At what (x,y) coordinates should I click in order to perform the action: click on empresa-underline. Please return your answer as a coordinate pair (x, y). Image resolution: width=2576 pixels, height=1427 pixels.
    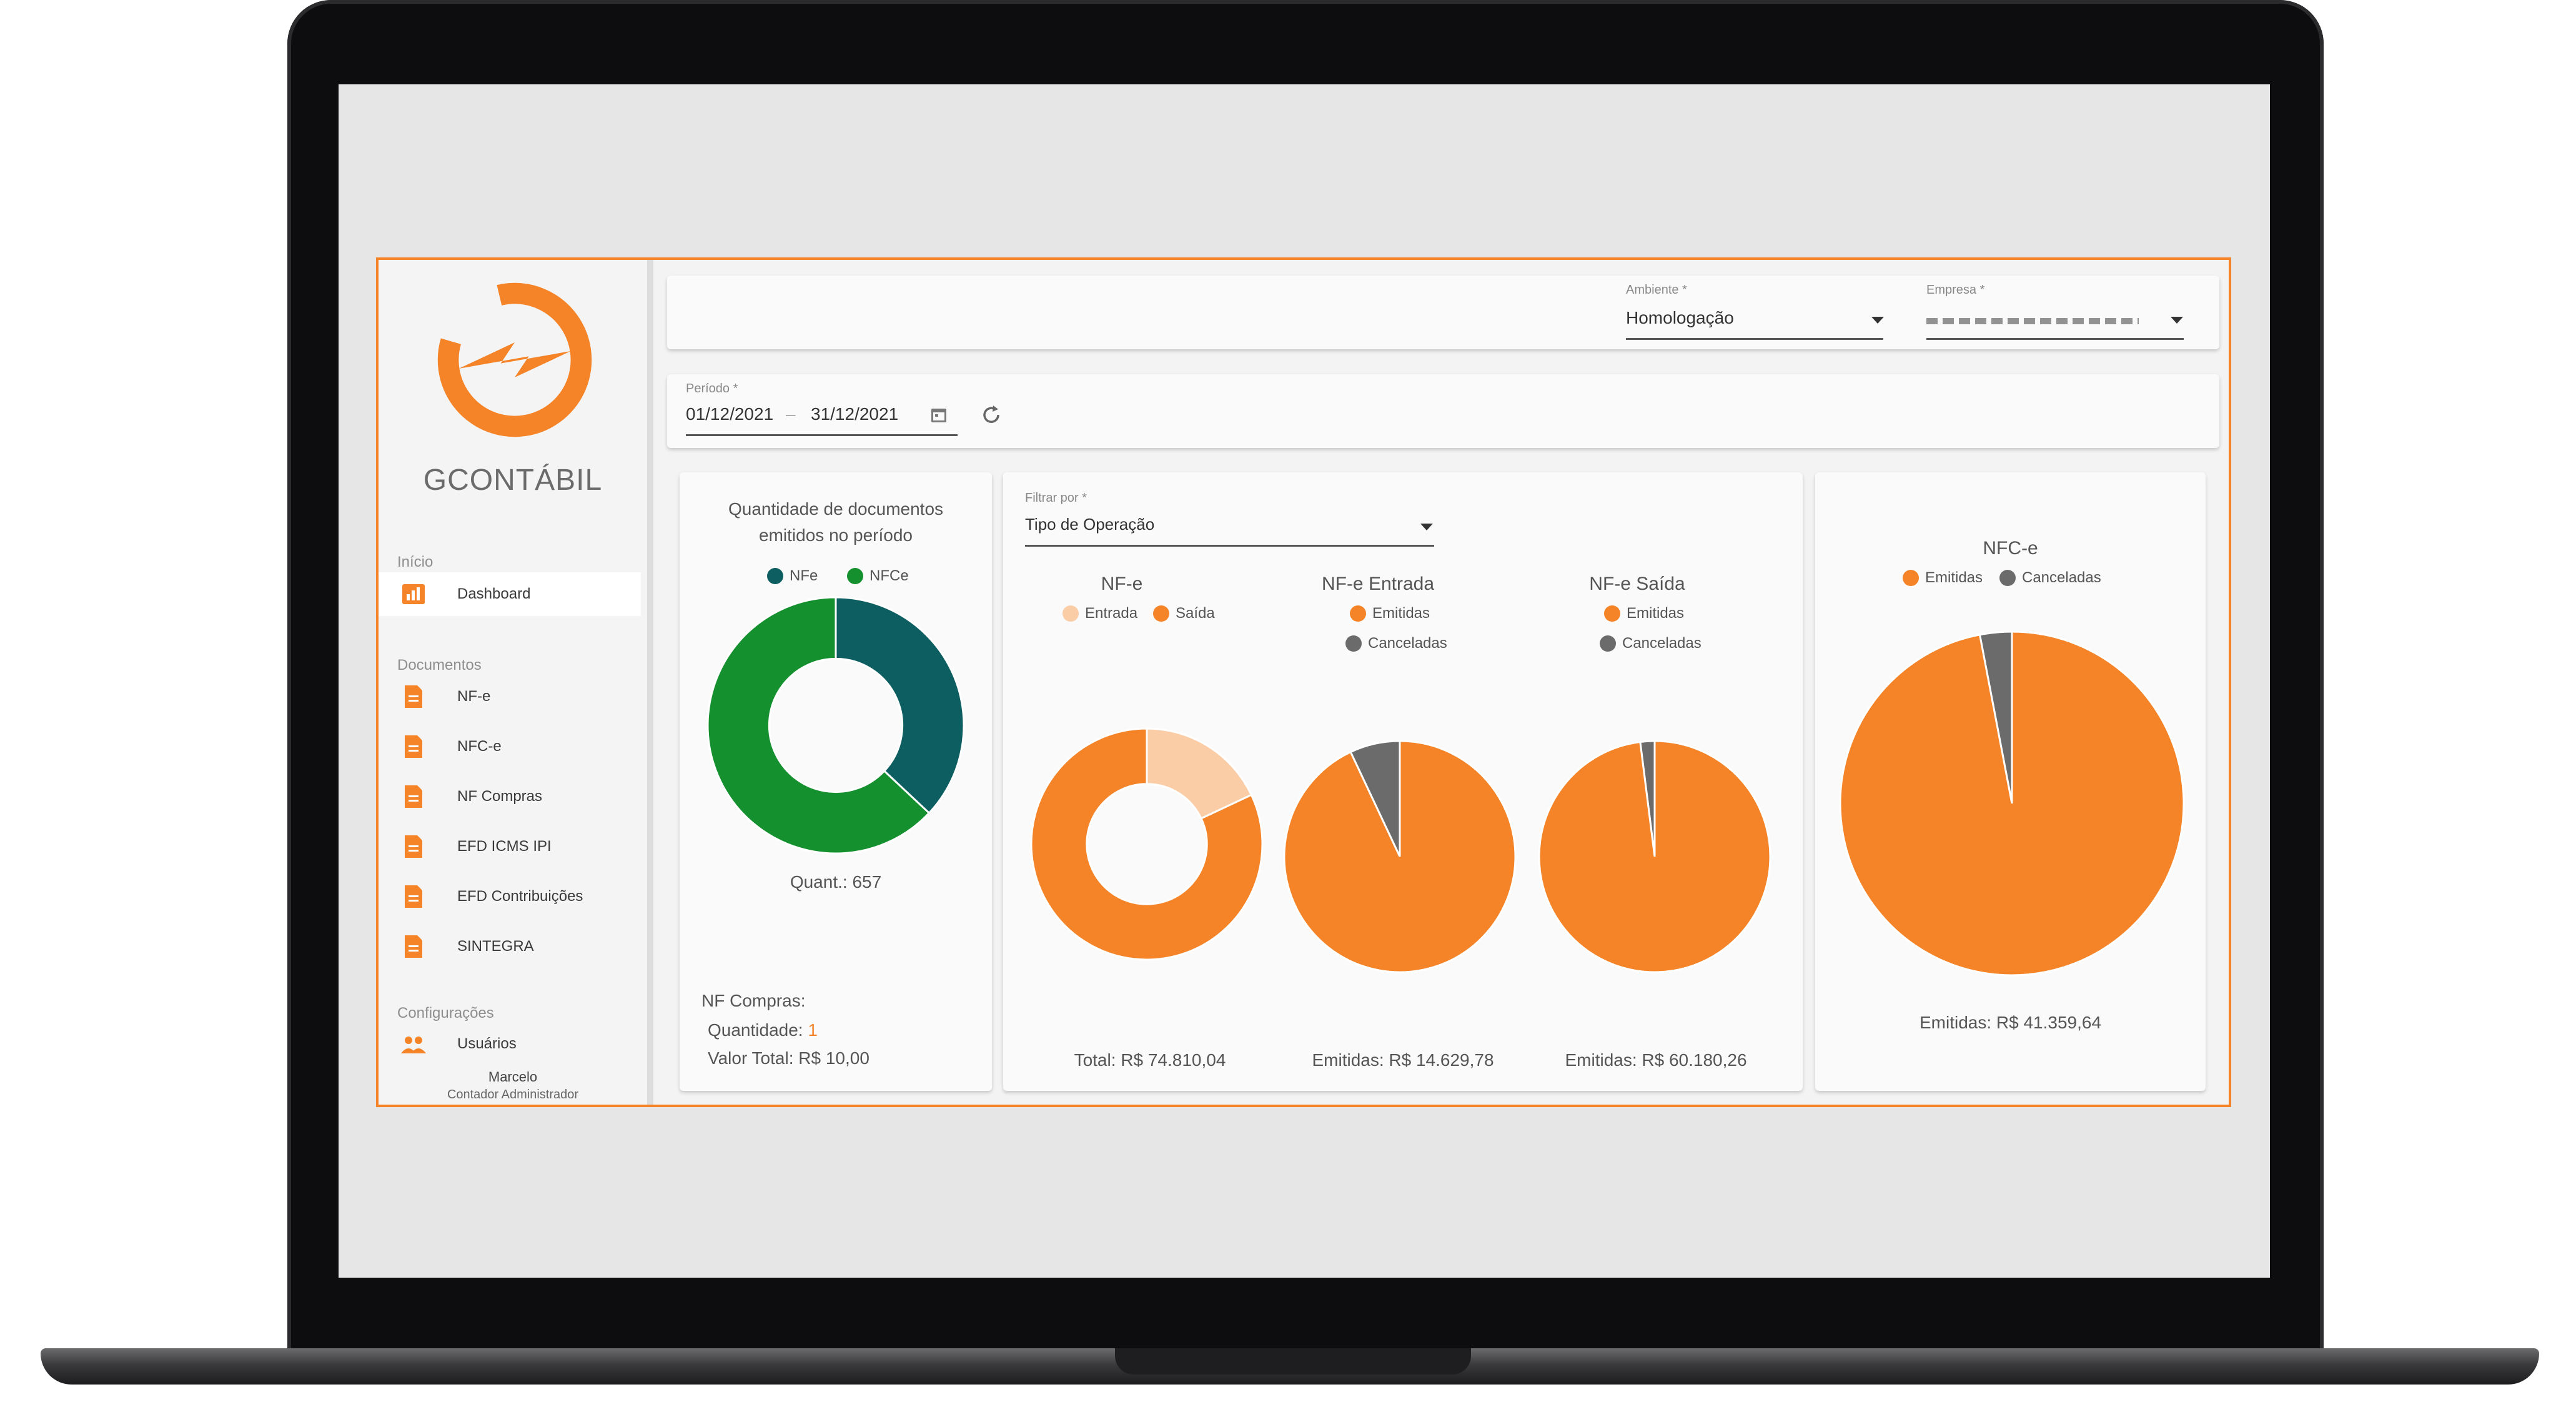
    Looking at the image, I should click on (2055, 339).